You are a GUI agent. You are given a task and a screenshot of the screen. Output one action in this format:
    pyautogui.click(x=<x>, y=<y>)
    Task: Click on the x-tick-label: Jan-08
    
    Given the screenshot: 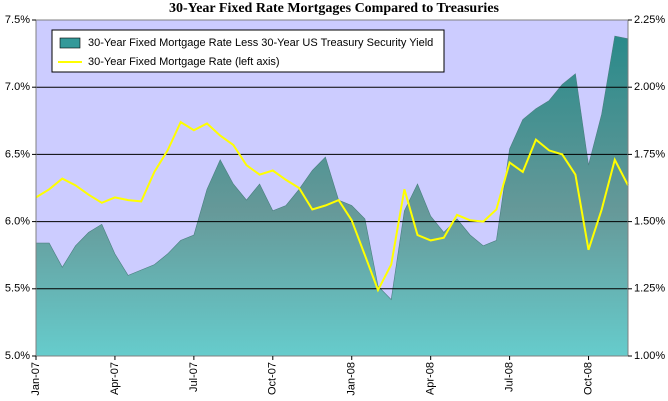 What is the action you would take?
    pyautogui.click(x=352, y=379)
    